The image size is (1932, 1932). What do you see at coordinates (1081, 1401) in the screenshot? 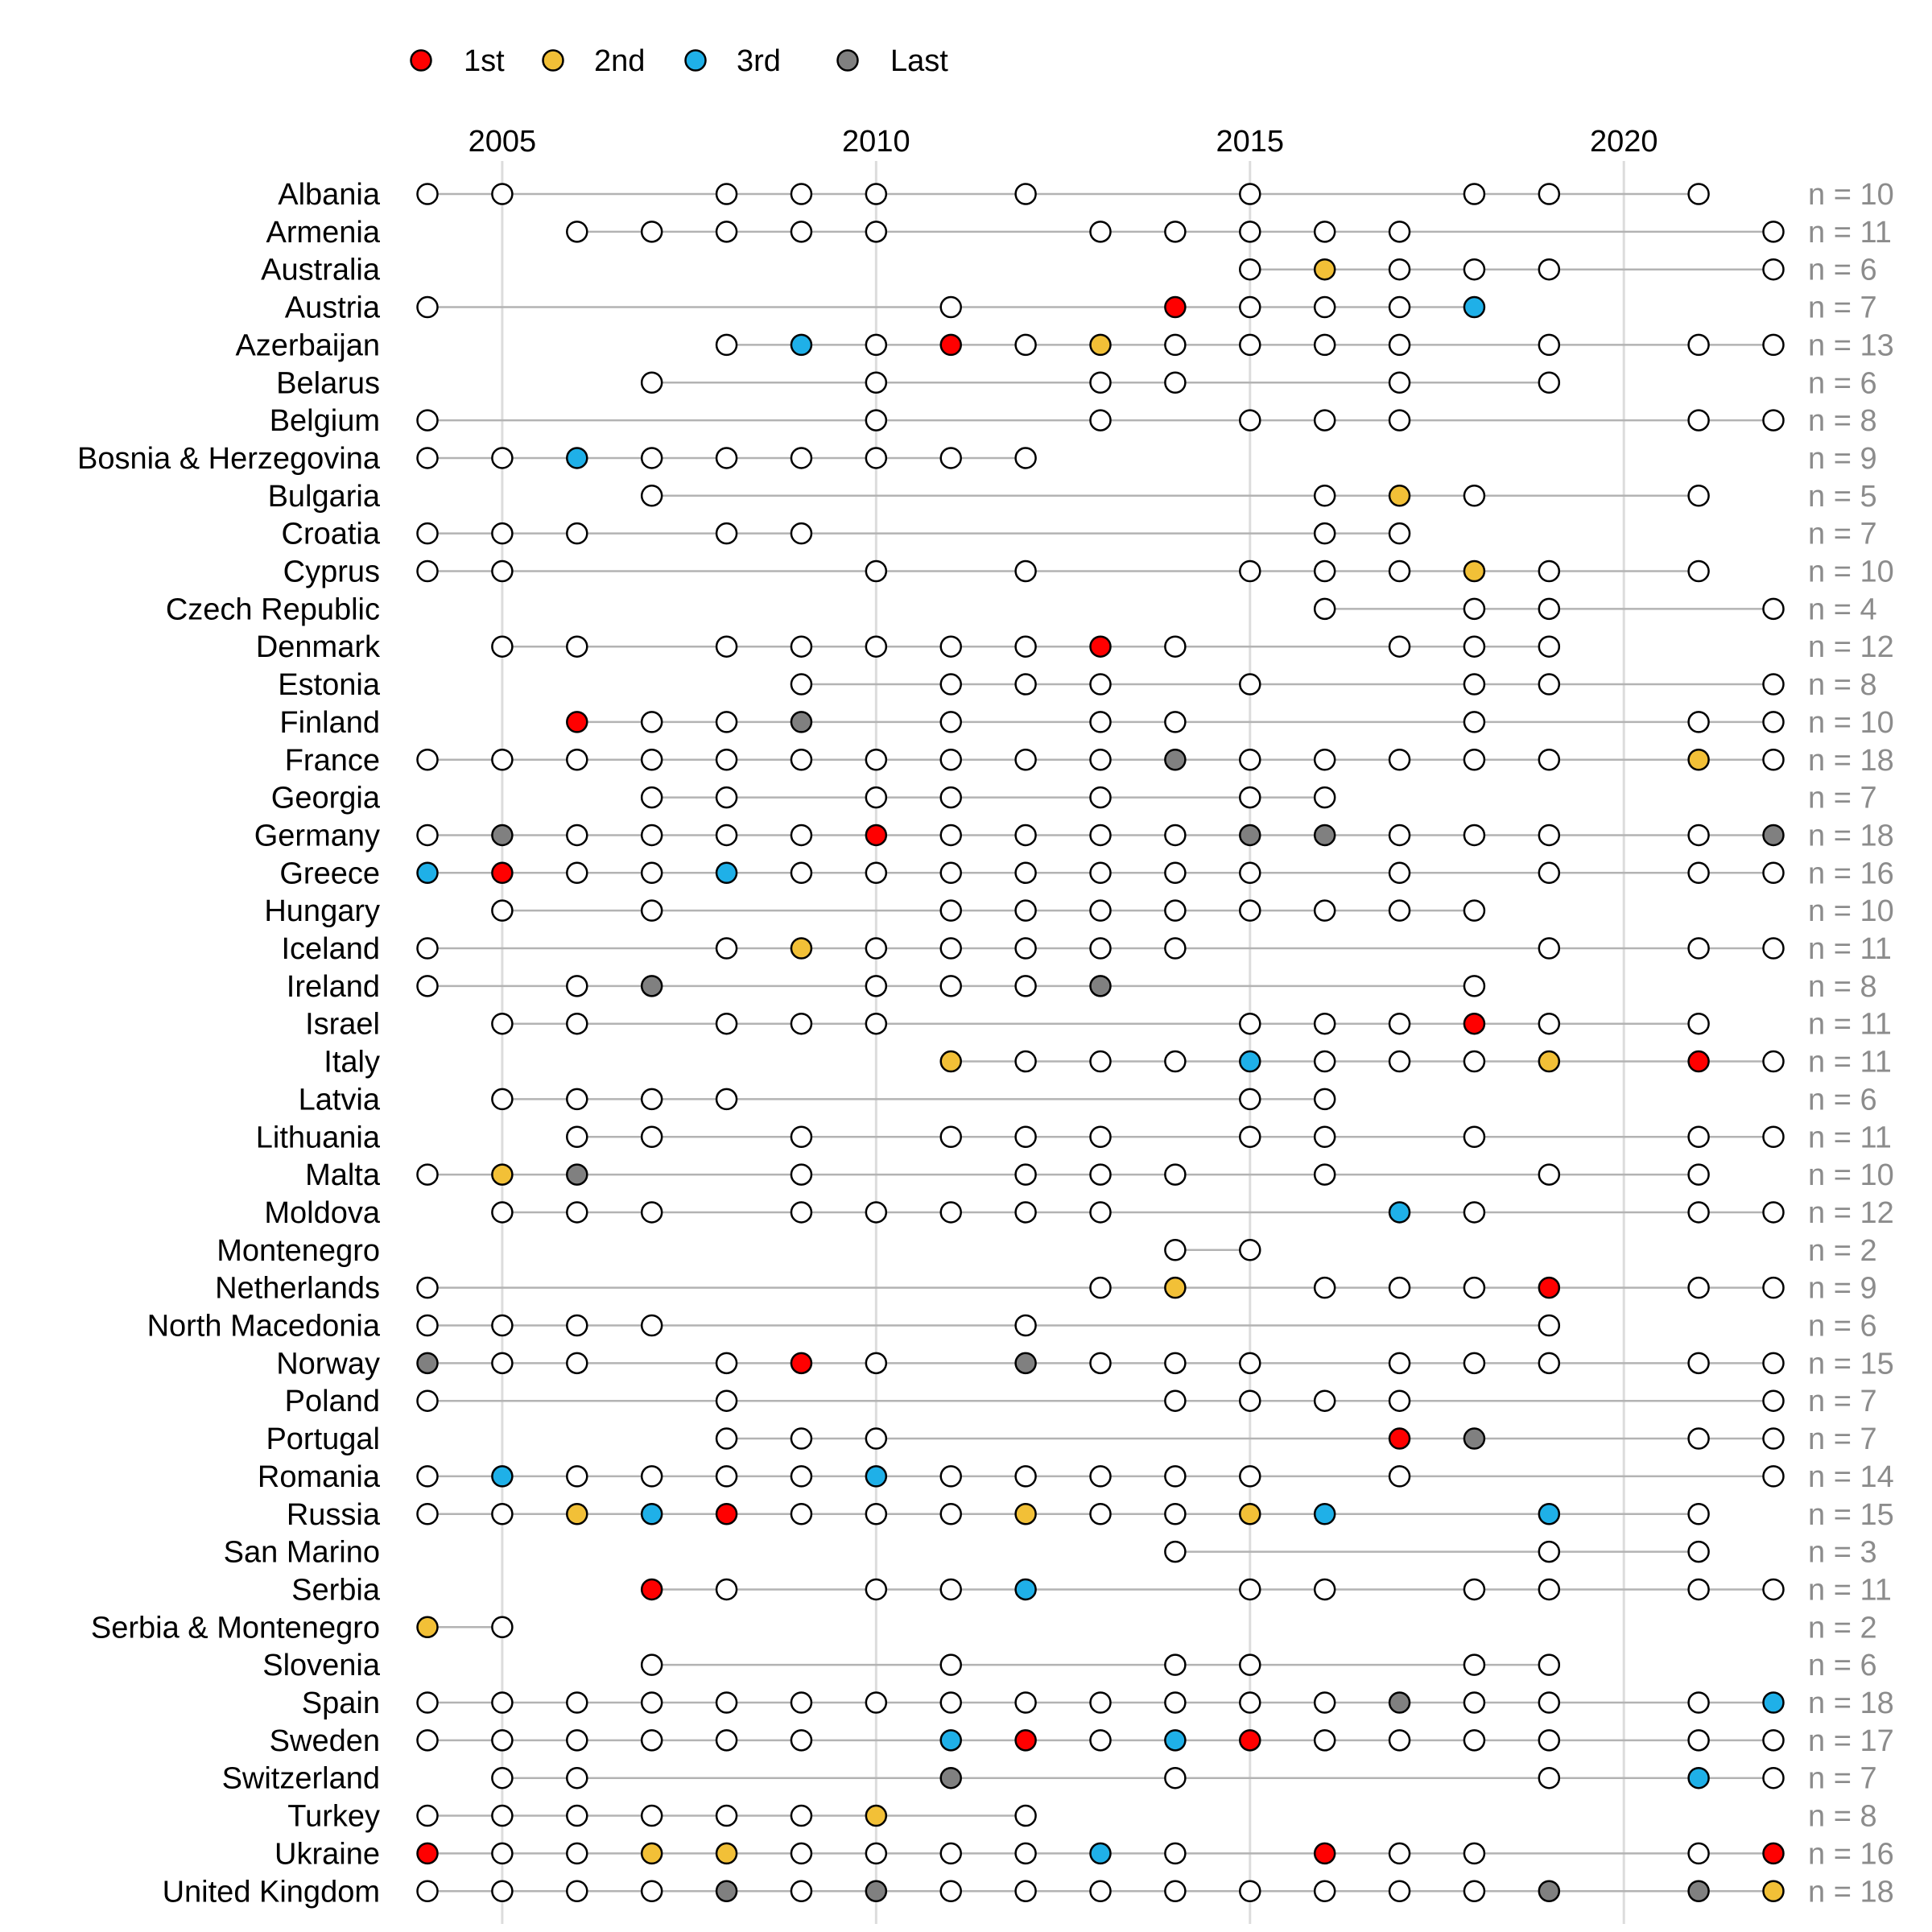
I see `country-row: Poland n = 7` at bounding box center [1081, 1401].